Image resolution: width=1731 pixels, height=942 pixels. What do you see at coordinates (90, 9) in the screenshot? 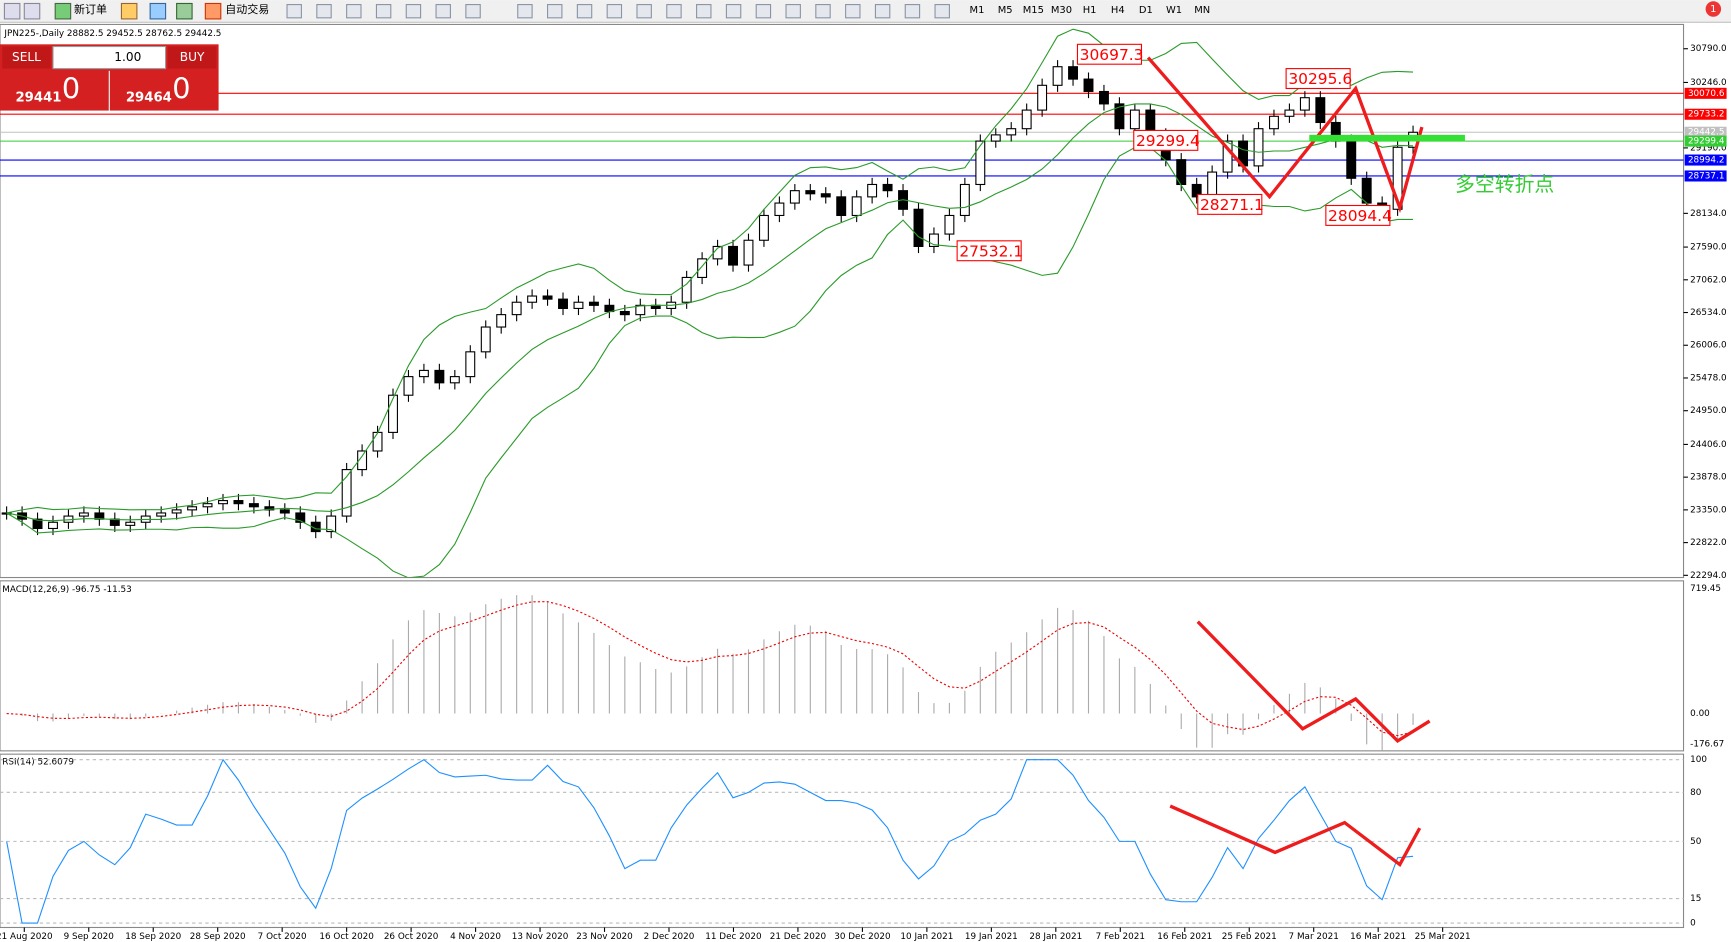
I see `new-order-button: 新订单` at bounding box center [90, 9].